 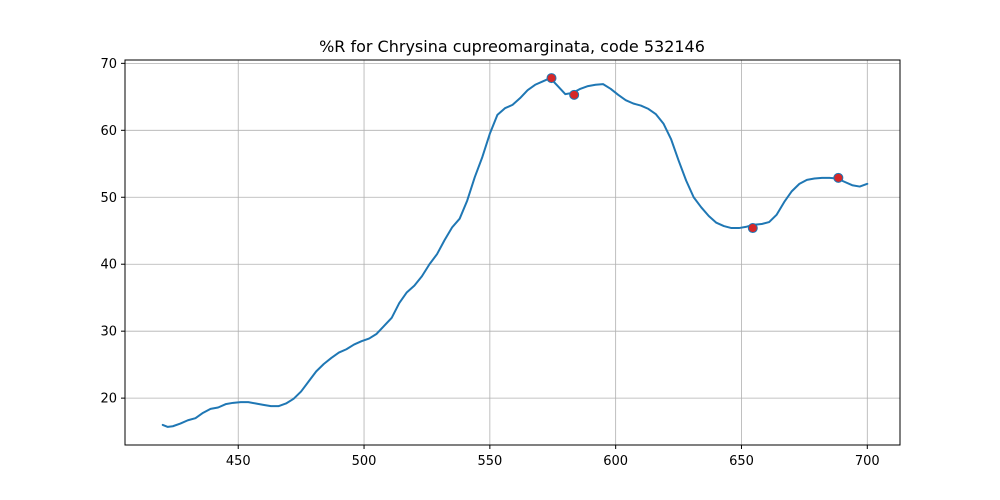 I want to click on x-tick-label: 650, so click(x=741, y=461).